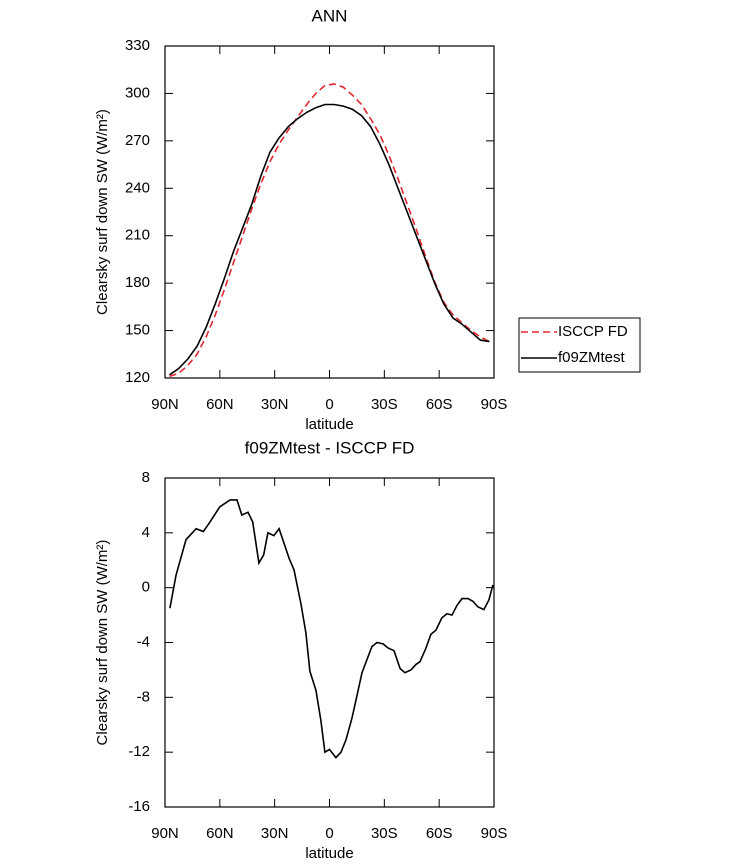 Image resolution: width=733 pixels, height=866 pixels. Describe the element at coordinates (143, 641) in the screenshot. I see `y-tick-label: -4` at that location.